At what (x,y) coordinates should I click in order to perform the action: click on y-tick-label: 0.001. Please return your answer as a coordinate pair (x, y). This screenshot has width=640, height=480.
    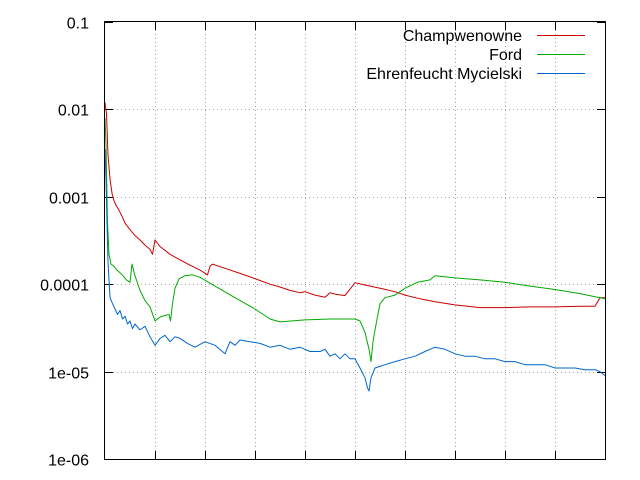
    Looking at the image, I should click on (69, 199).